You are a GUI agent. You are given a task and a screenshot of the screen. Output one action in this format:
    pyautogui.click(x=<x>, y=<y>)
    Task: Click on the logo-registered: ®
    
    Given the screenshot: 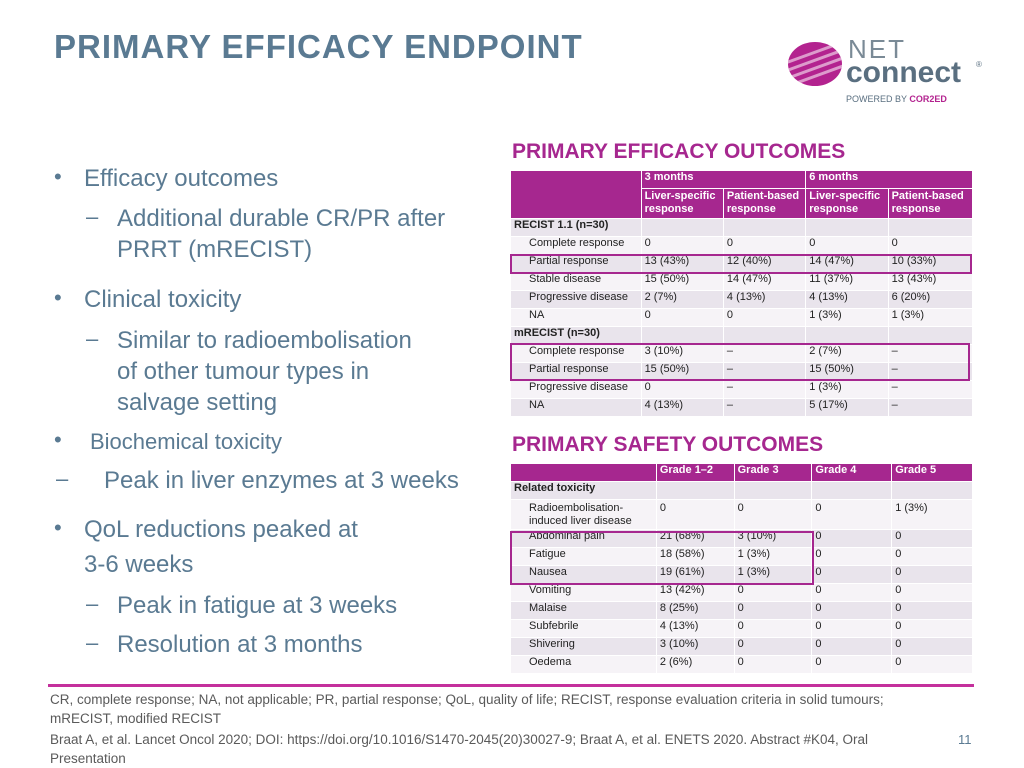 What is the action you would take?
    pyautogui.click(x=979, y=64)
    